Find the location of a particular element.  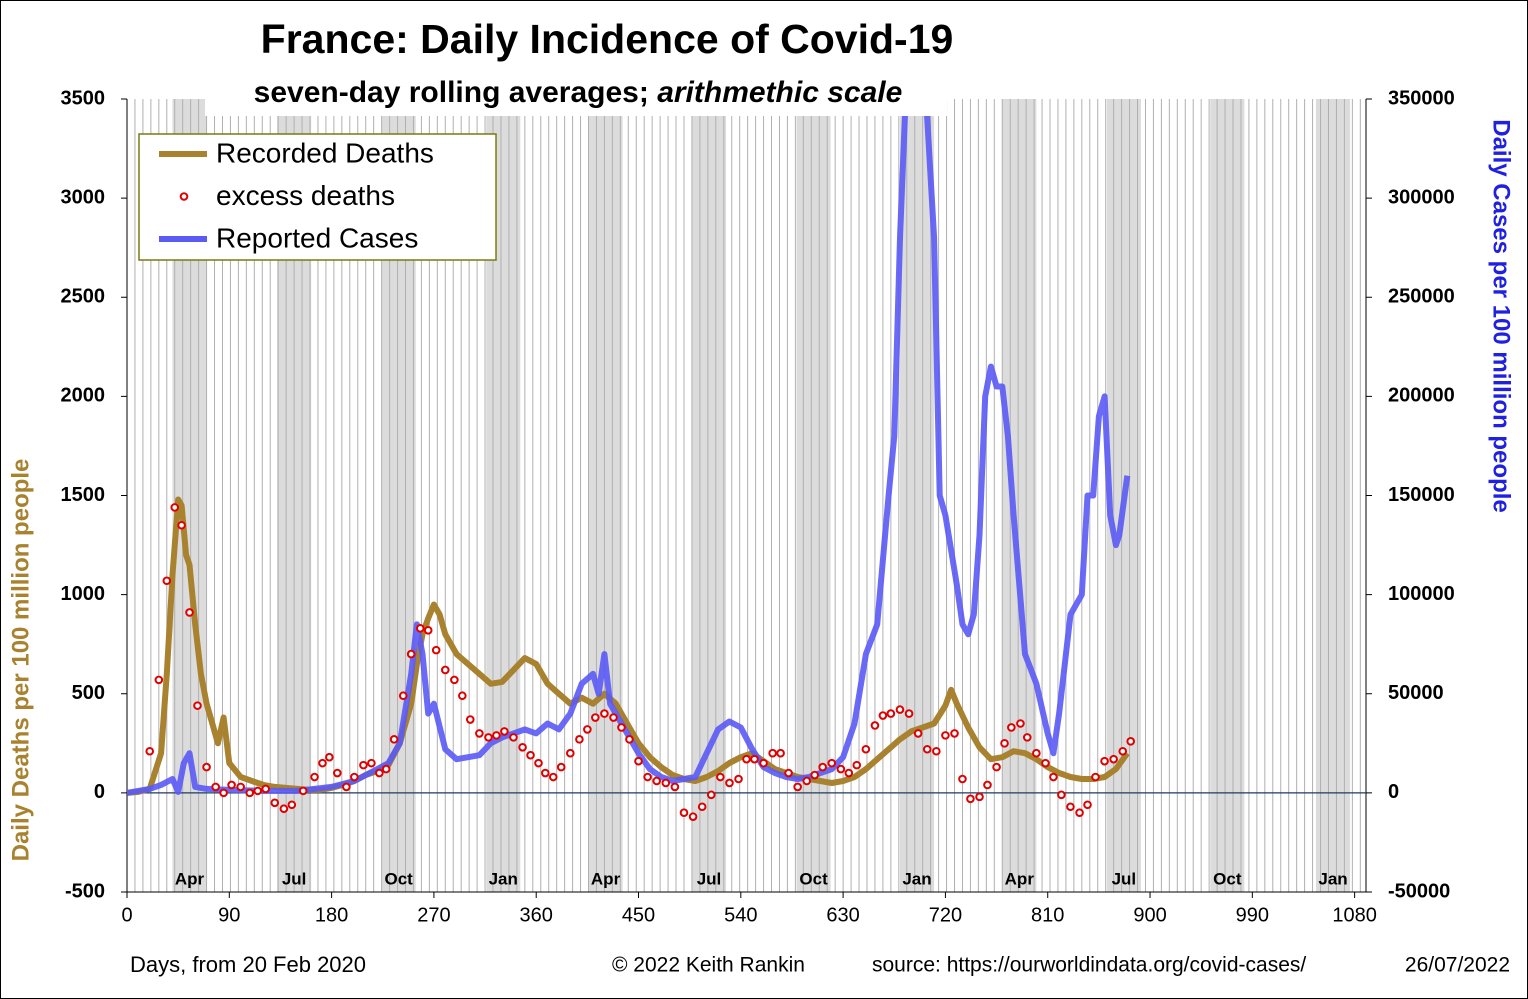

month-label: Apr is located at coordinates (190, 878).